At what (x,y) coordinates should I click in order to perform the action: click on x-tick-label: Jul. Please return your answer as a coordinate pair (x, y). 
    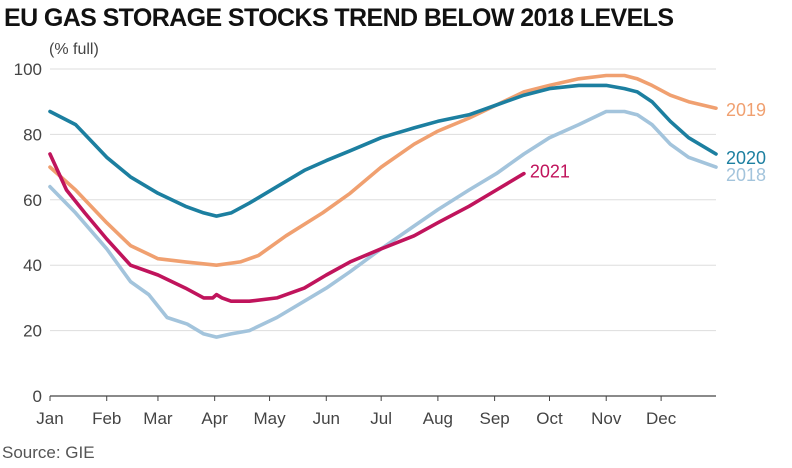
    Looking at the image, I should click on (381, 418).